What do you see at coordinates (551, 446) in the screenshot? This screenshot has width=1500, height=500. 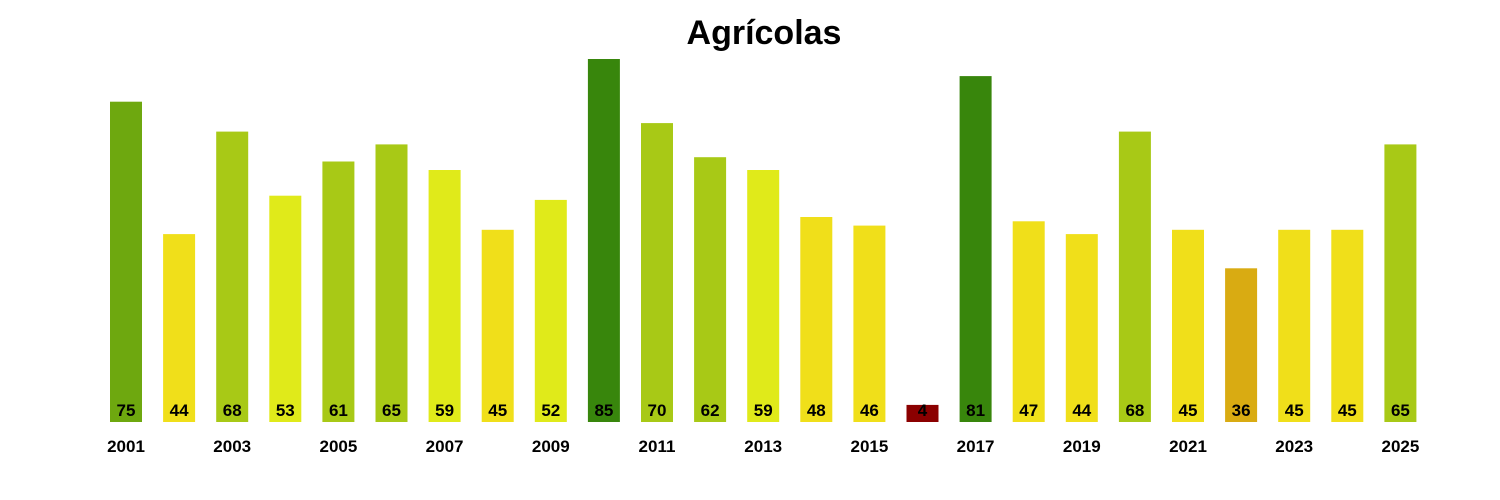 I see `x-tick-label-2009: 2009` at bounding box center [551, 446].